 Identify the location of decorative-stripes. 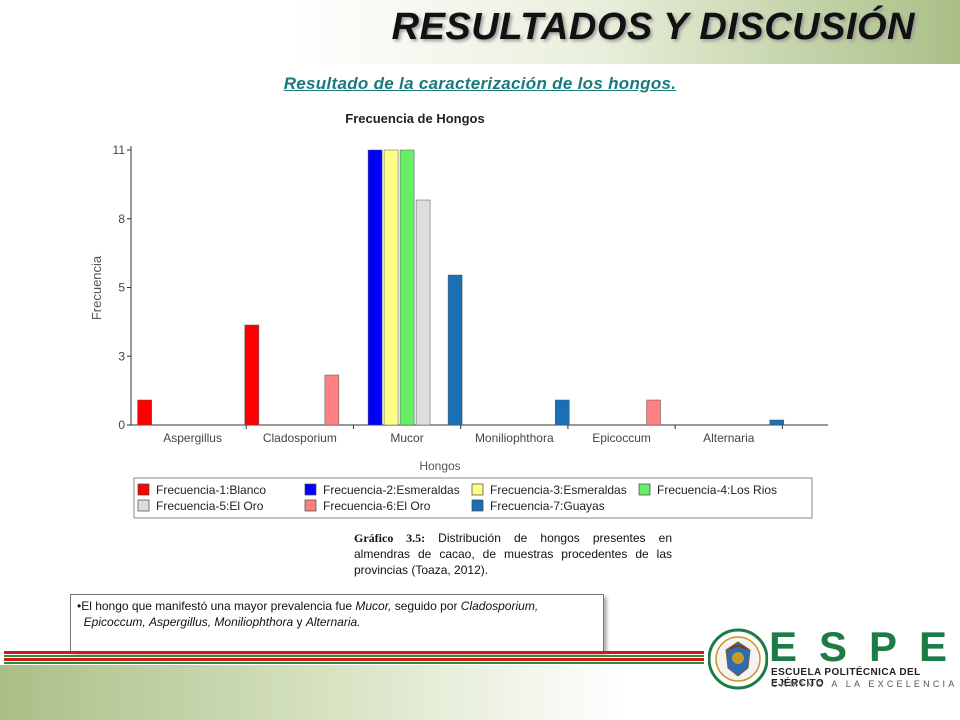
(354, 658).